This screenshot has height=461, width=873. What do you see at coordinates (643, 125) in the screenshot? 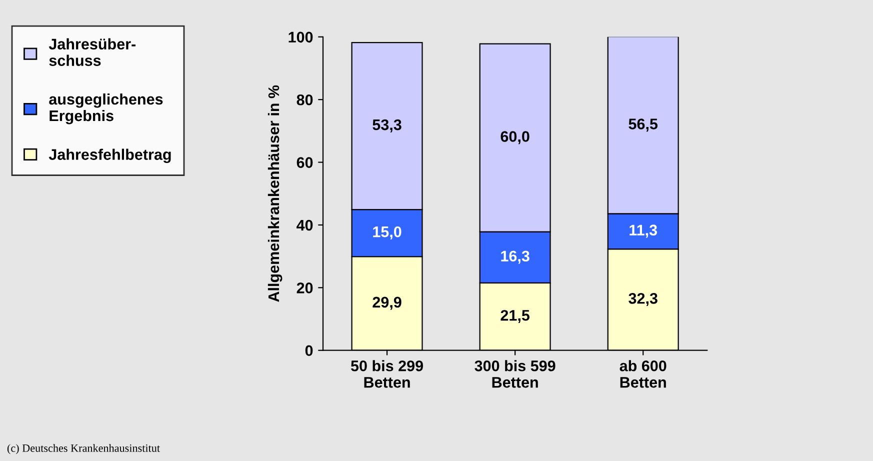
I see `data-label: 56,5` at bounding box center [643, 125].